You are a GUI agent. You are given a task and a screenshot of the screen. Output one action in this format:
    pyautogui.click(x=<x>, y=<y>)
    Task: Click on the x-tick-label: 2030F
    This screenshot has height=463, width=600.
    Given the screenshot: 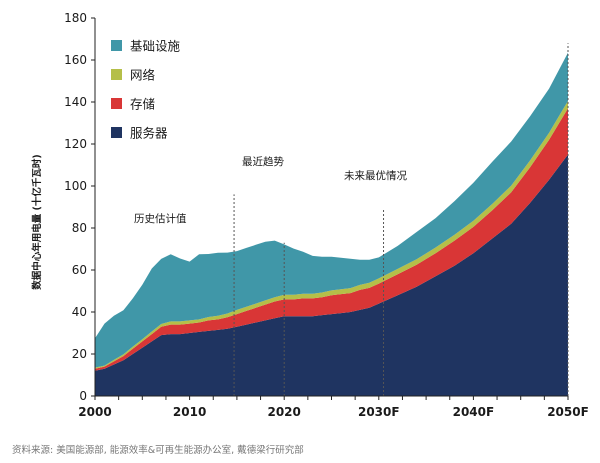 What is the action you would take?
    pyautogui.click(x=379, y=412)
    